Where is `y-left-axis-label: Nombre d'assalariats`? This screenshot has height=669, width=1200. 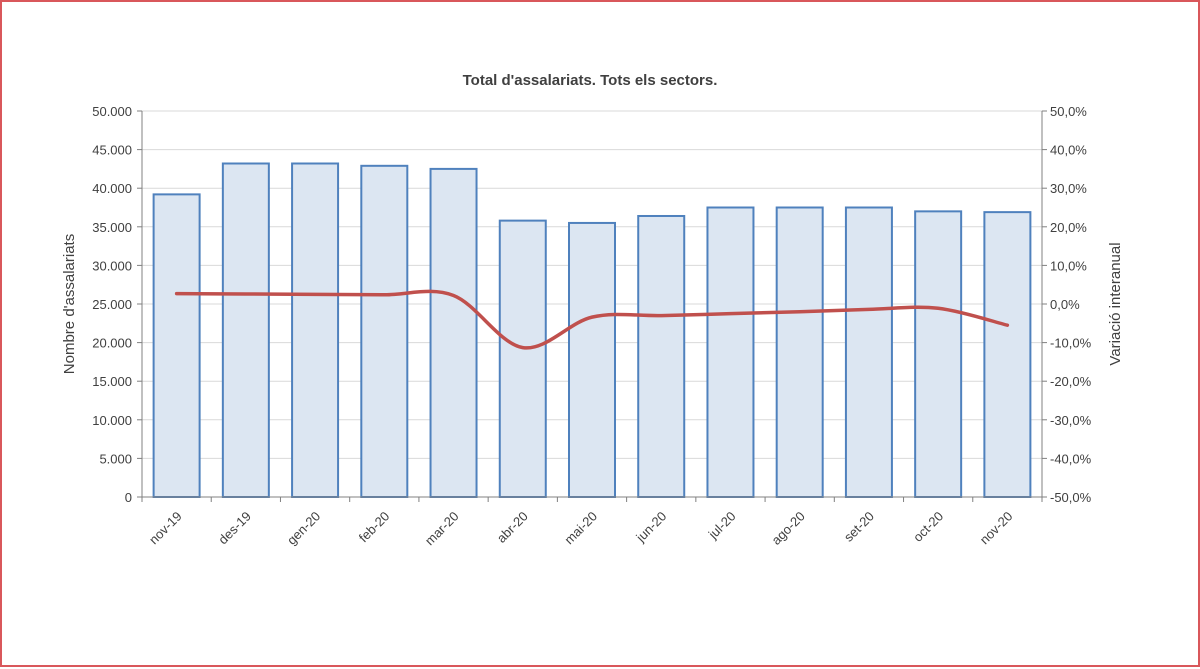 y-left-axis-label: Nombre d'assalariats is located at coordinates (69, 304).